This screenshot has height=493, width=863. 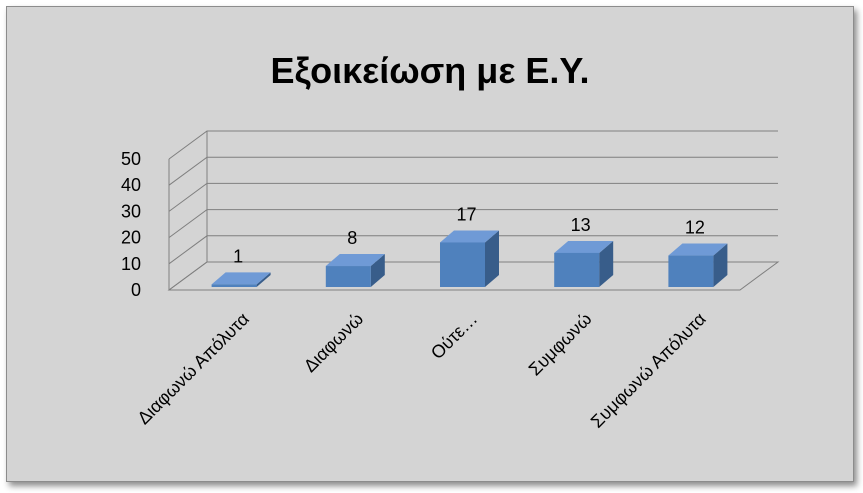 What do you see at coordinates (466, 214) in the screenshot?
I see `data-label: 17` at bounding box center [466, 214].